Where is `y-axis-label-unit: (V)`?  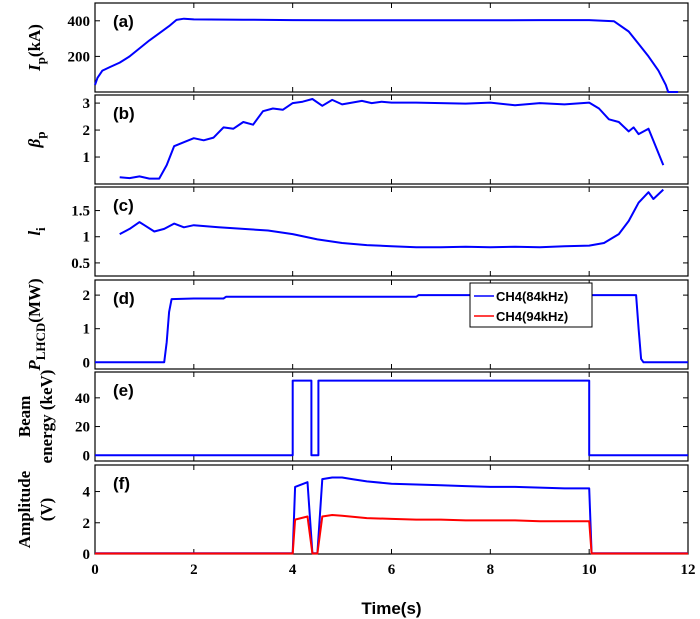 y-axis-label-unit: (V) is located at coordinates (46, 510).